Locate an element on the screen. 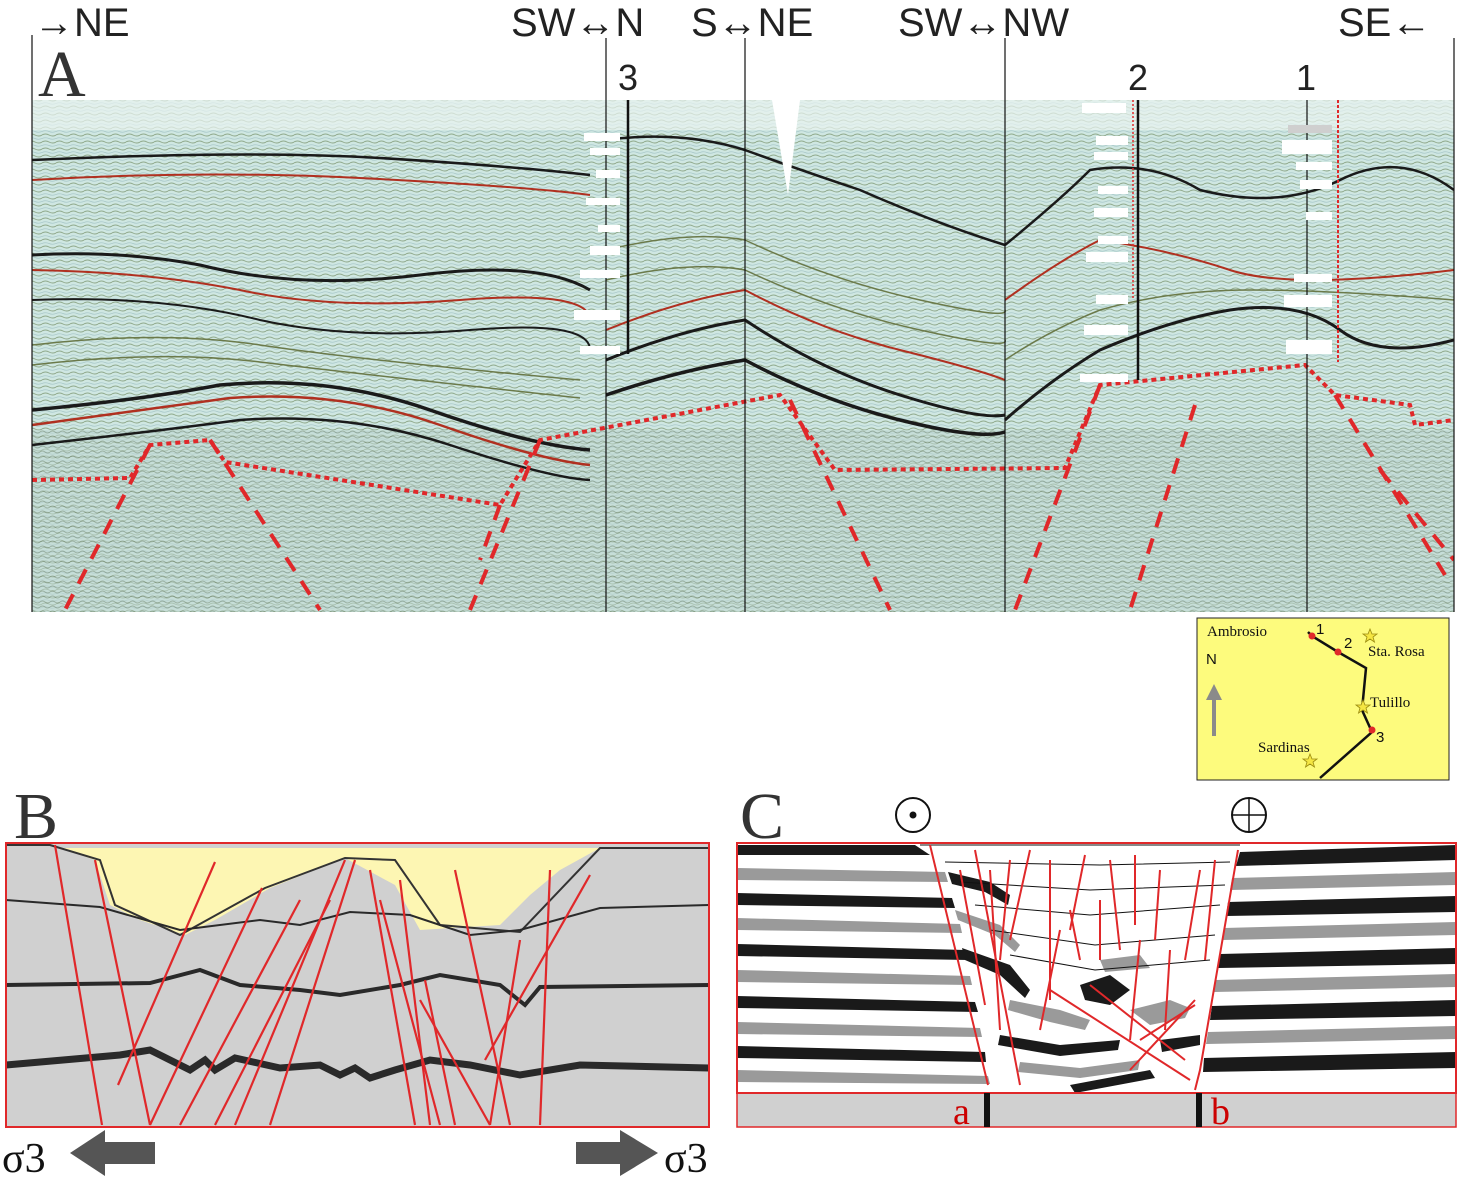  panel-a-letter: A is located at coordinates (62, 74).